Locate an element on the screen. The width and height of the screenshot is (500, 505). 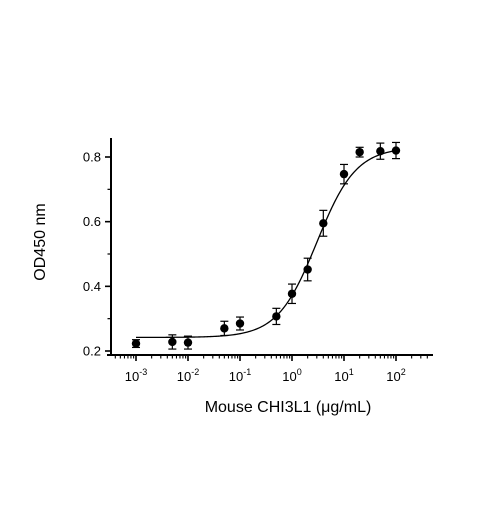
y-tick-label: 0.8 is located at coordinates (92, 157).